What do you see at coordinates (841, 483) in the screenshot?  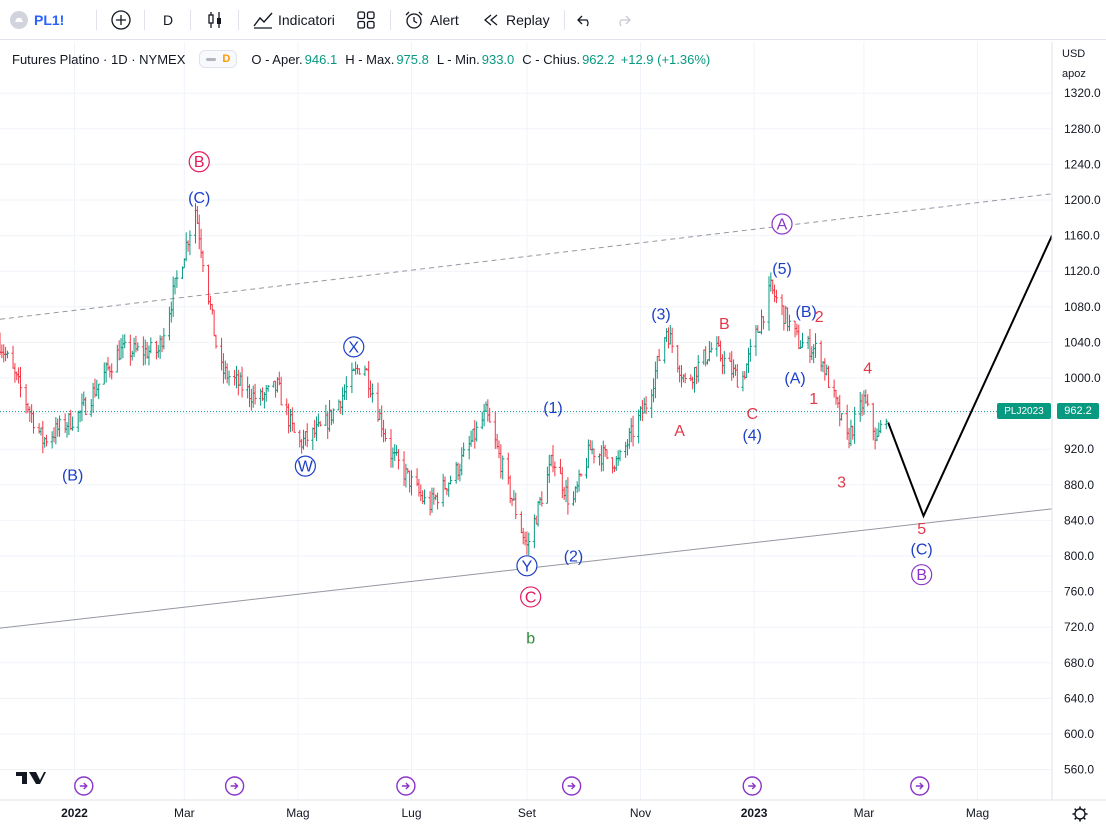 I see `wave-label: 3` at bounding box center [841, 483].